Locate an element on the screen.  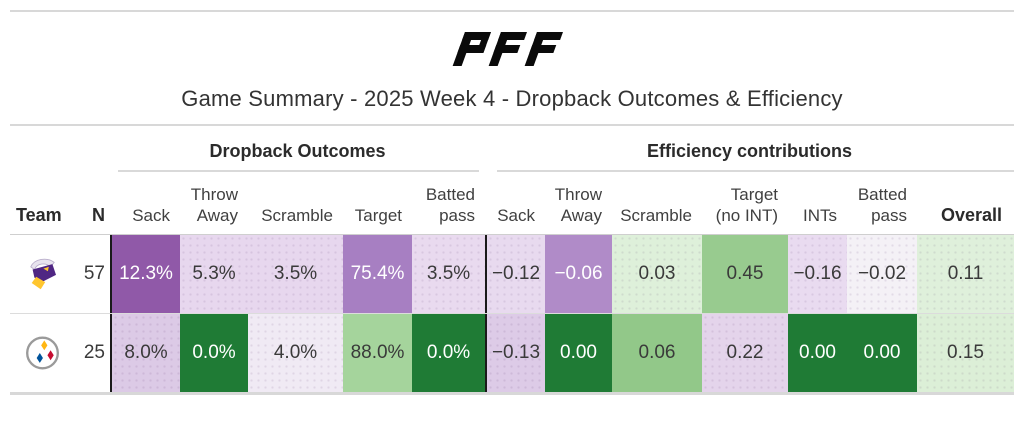
steelers-logo-icon is located at coordinates (42, 353).